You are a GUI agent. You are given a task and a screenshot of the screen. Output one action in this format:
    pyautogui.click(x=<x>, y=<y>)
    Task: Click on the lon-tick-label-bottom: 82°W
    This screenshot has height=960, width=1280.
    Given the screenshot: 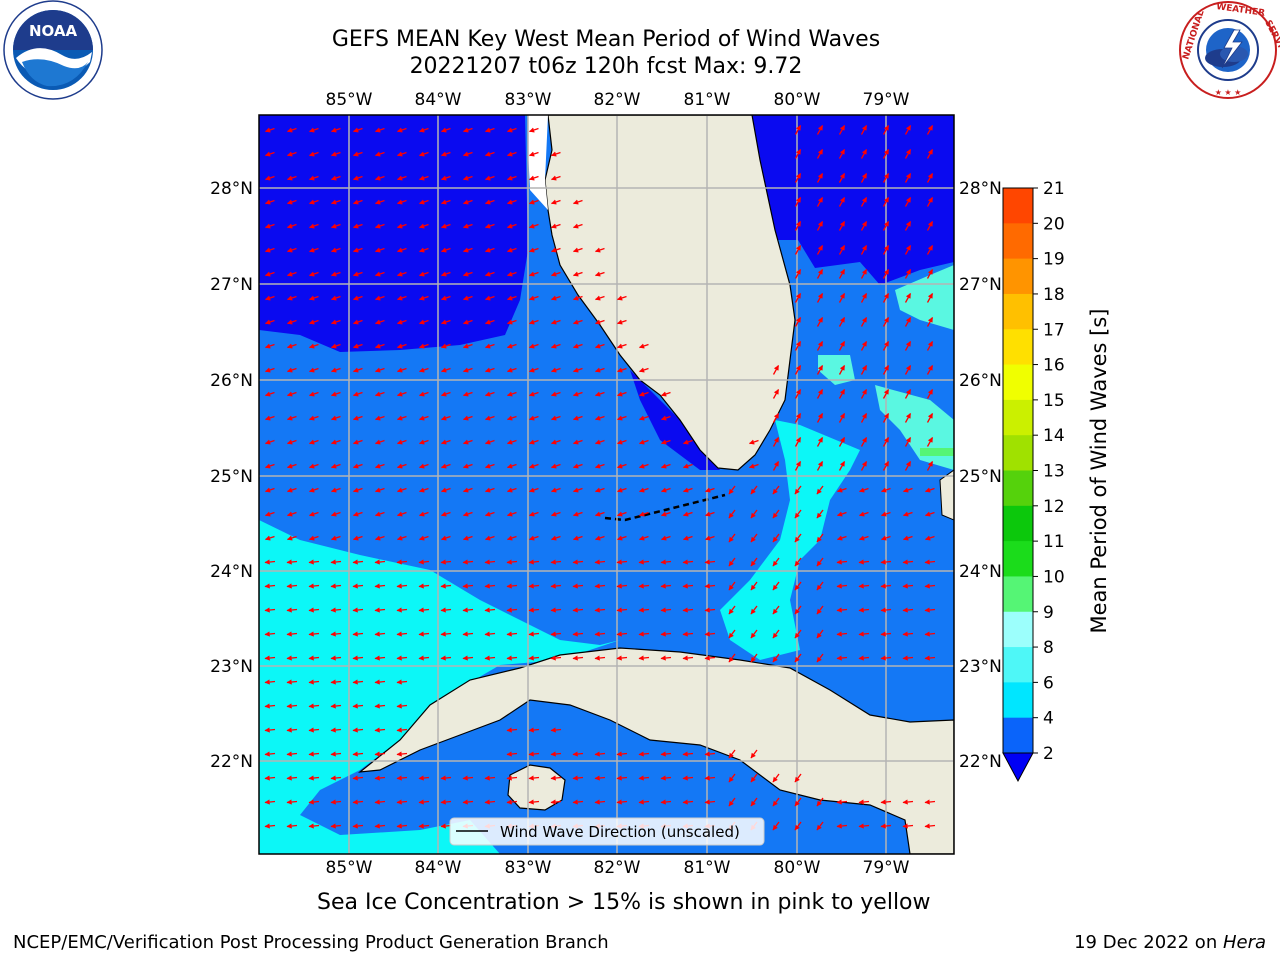 What is the action you would take?
    pyautogui.click(x=617, y=868)
    